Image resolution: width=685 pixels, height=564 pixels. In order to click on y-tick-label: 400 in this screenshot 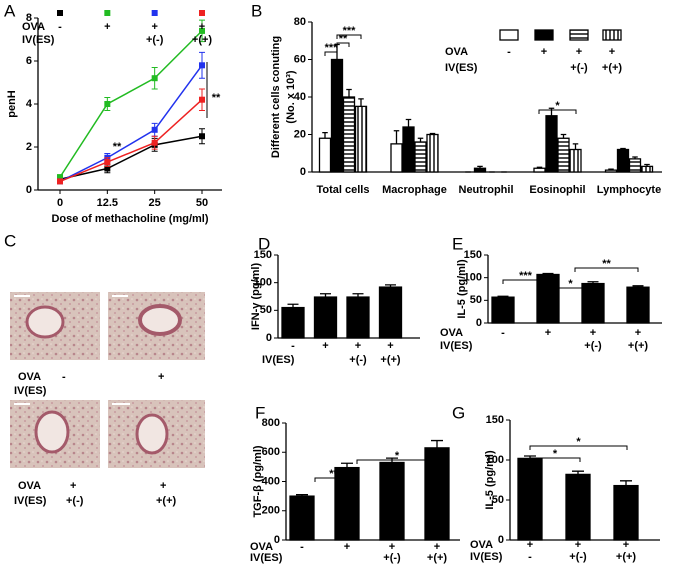, I will do `click(271, 481)`.